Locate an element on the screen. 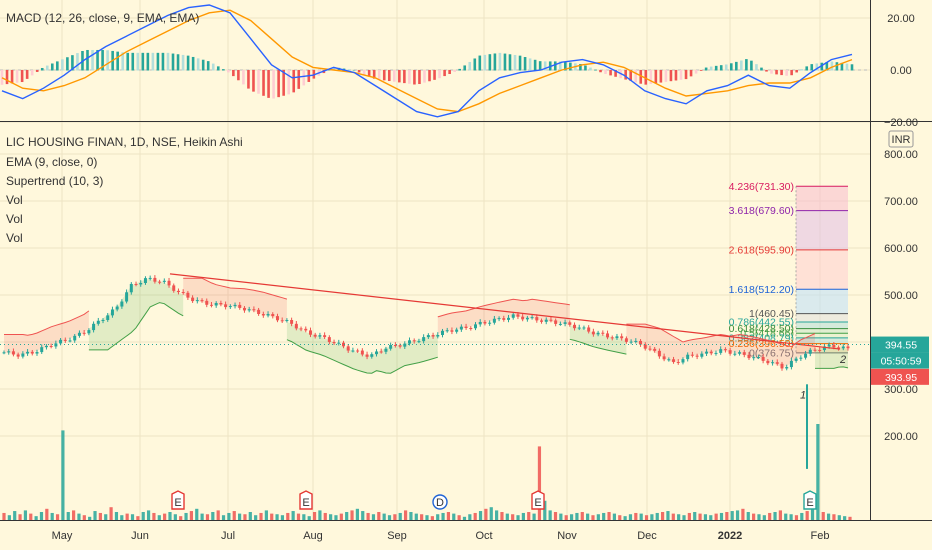 The width and height of the screenshot is (932, 550). prev-close-tag: 393.95 is located at coordinates (900, 376).